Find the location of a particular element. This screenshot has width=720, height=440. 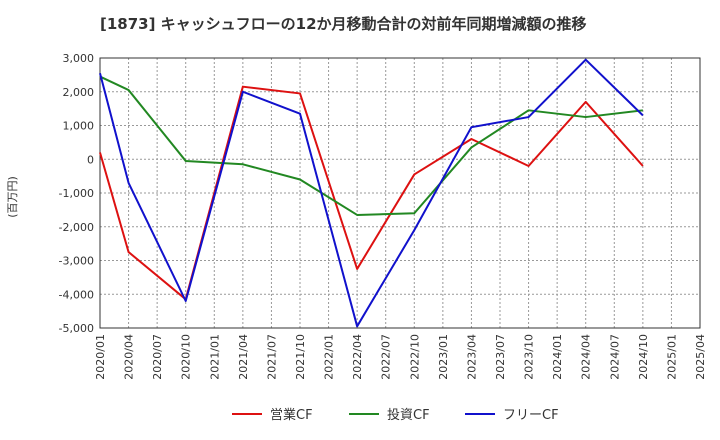

chart-title: [1873] キャッシュフローの12か月移動合計の対前年同期増減額の推移 is located at coordinates (343, 24).